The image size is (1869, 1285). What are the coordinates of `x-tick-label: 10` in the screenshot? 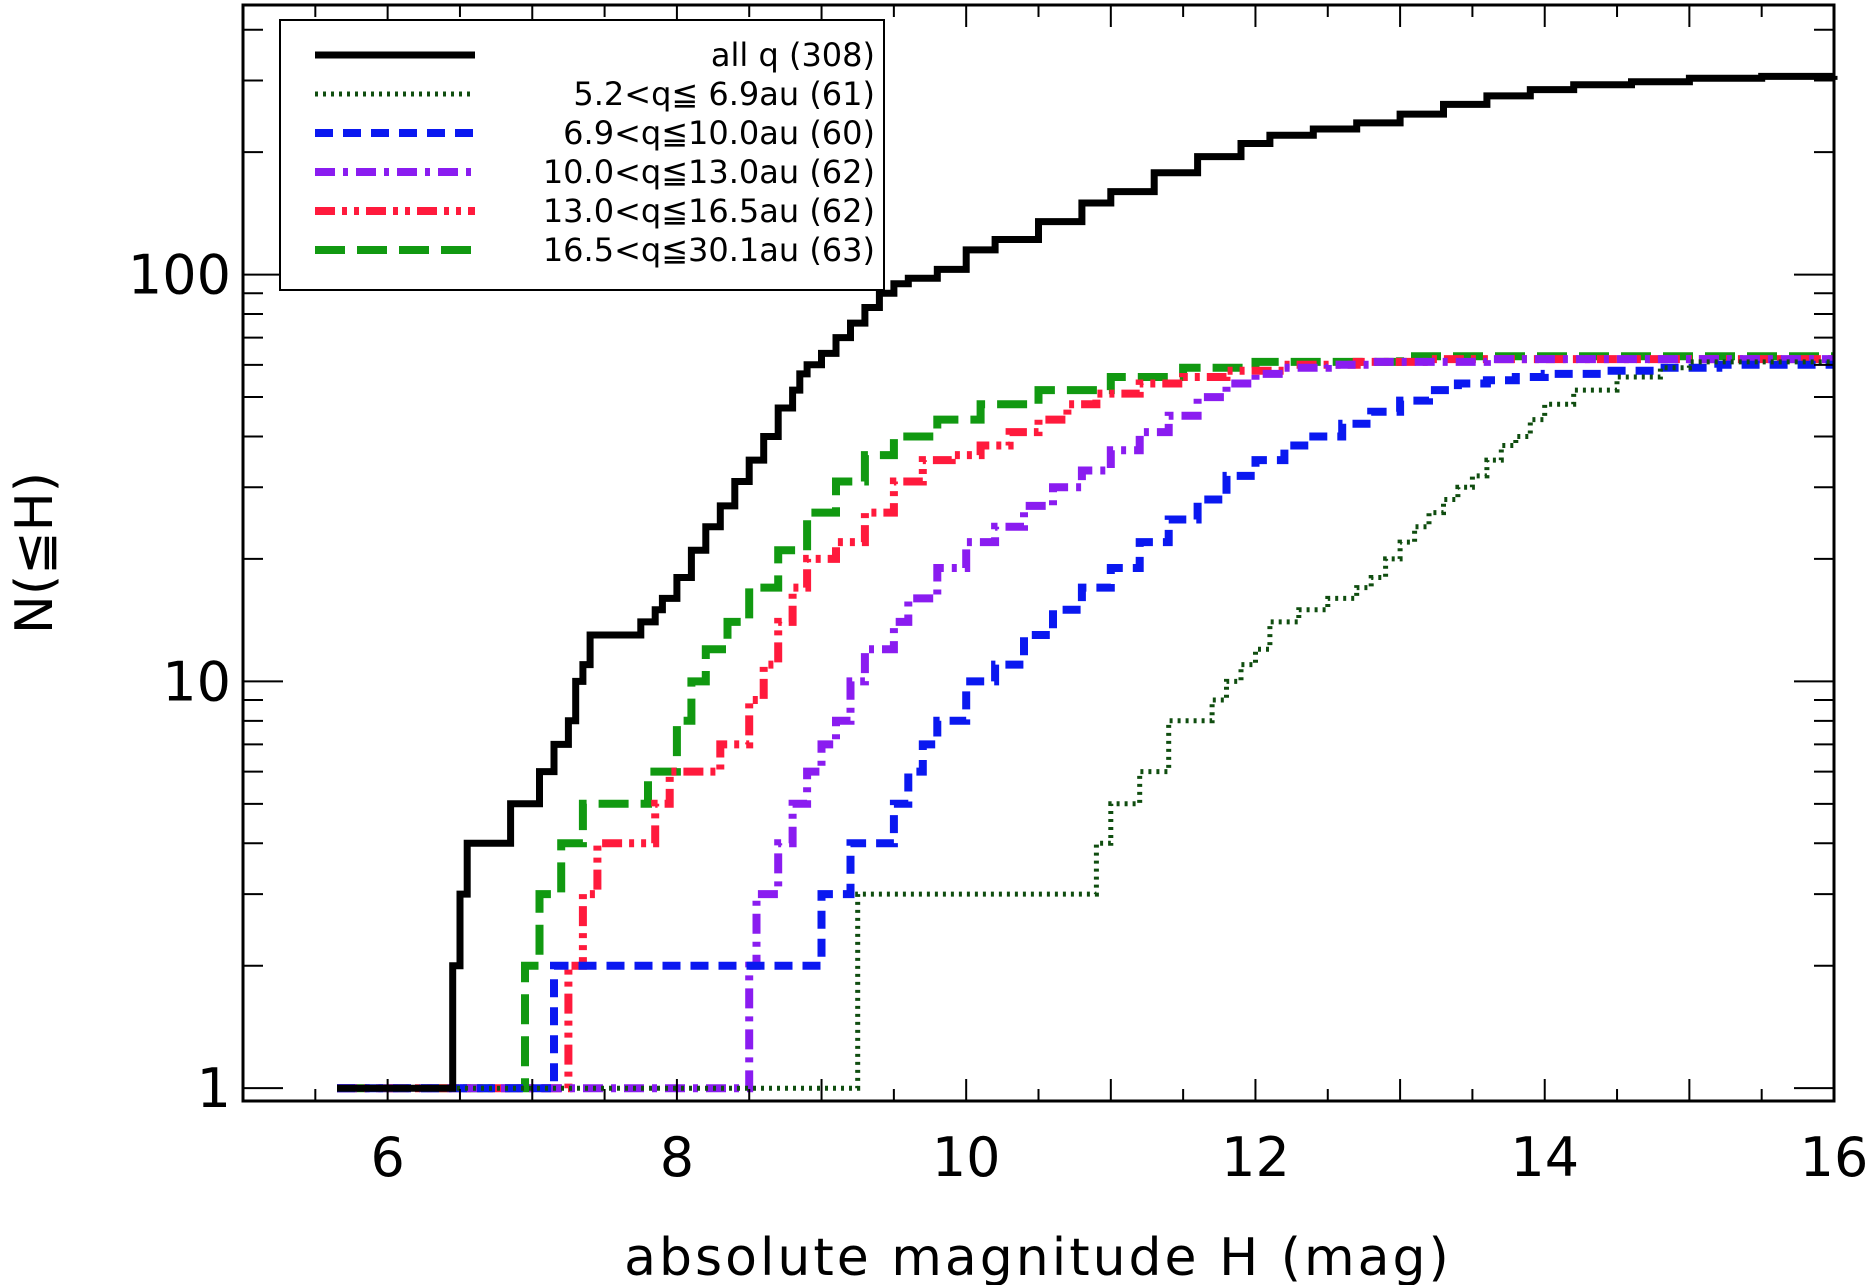 It's located at (966, 1157).